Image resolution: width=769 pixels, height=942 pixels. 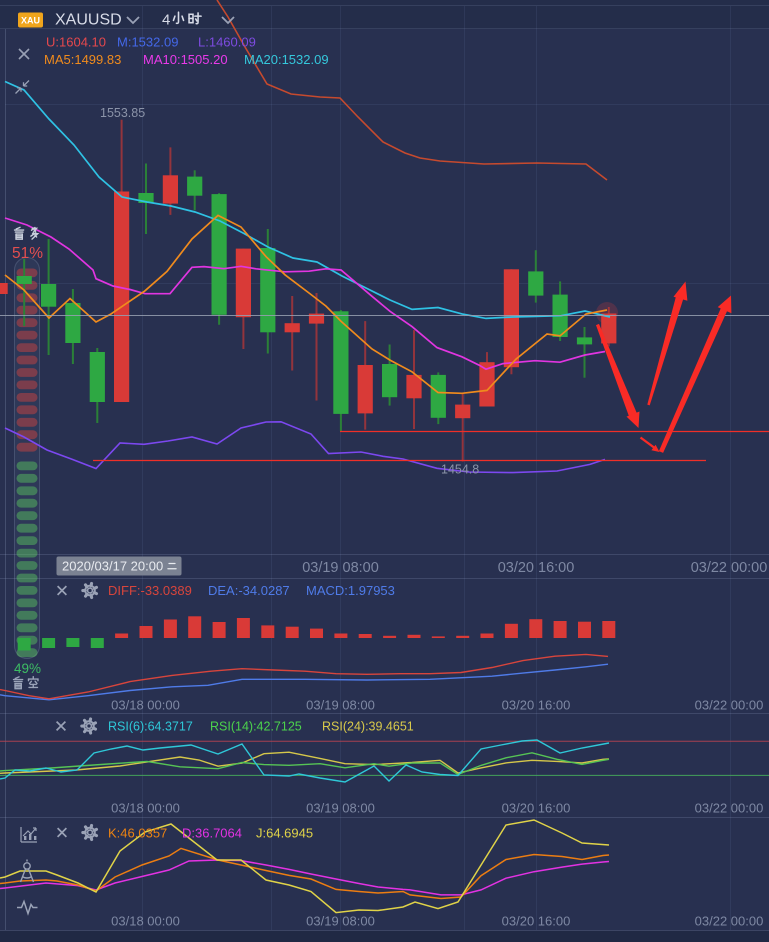 What do you see at coordinates (256, 727) in the screenshot?
I see `svg-text: RSI(14):42.7125` at bounding box center [256, 727].